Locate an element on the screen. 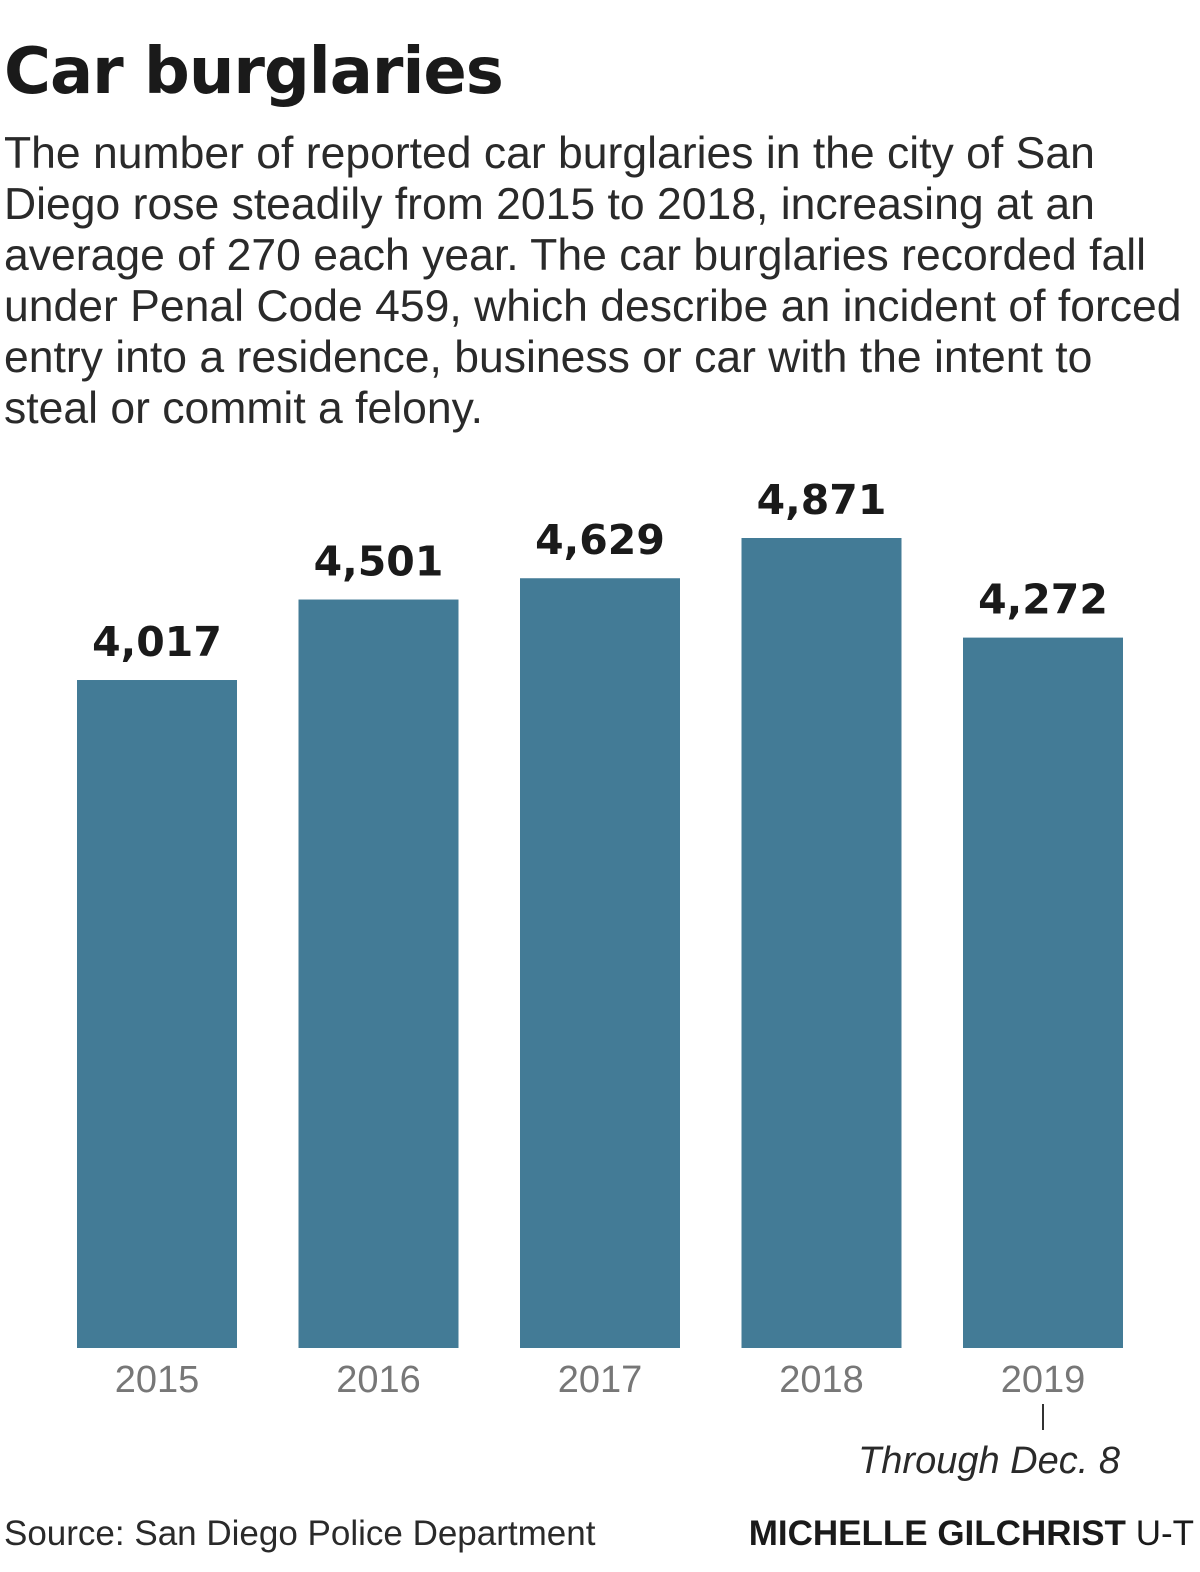 The height and width of the screenshot is (1572, 1200). bar-2016 is located at coordinates (378, 973).